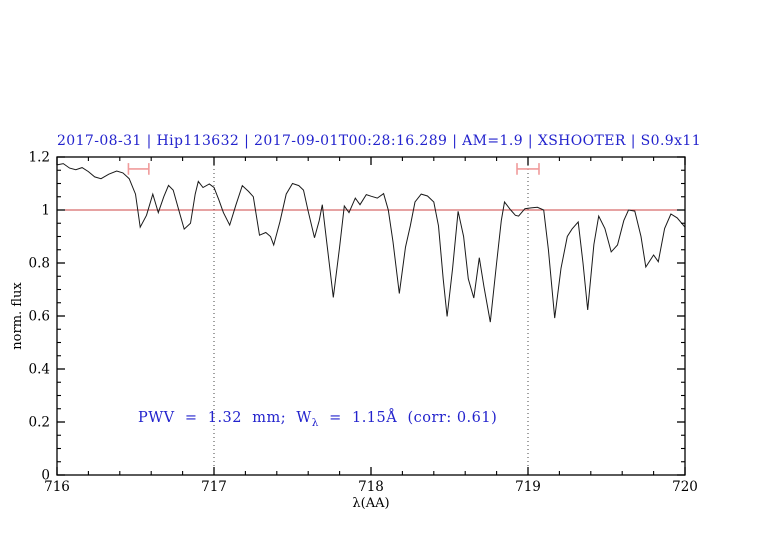 The width and height of the screenshot is (782, 542). I want to click on y-tick-label: 0, so click(45, 476).